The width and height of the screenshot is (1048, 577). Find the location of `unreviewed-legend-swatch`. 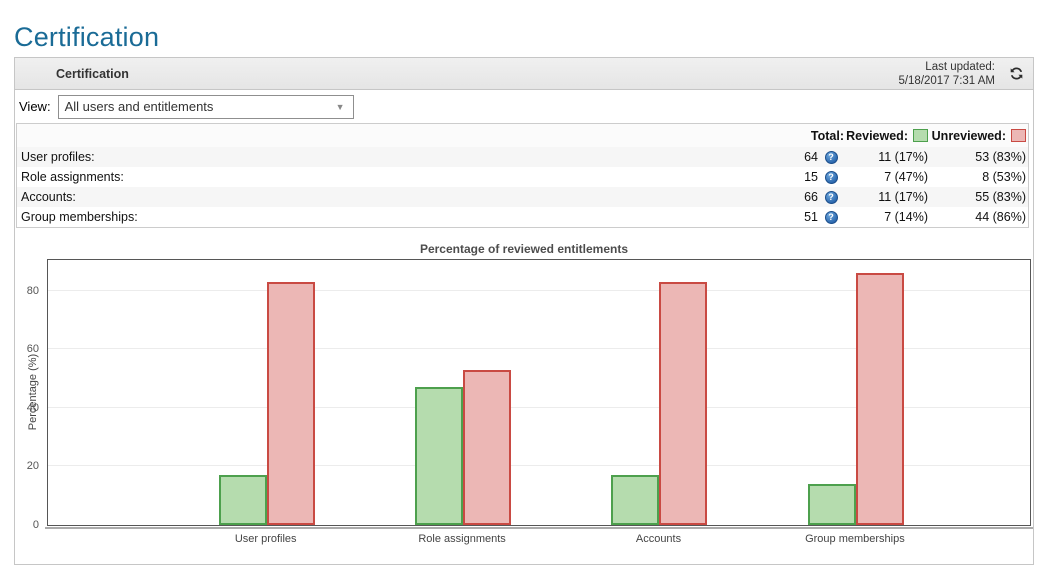

unreviewed-legend-swatch is located at coordinates (1018, 135).